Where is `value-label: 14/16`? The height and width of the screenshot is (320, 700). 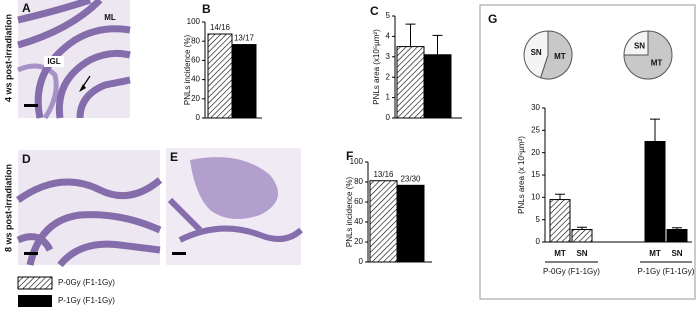
value-label: 14/16 is located at coordinates (220, 27).